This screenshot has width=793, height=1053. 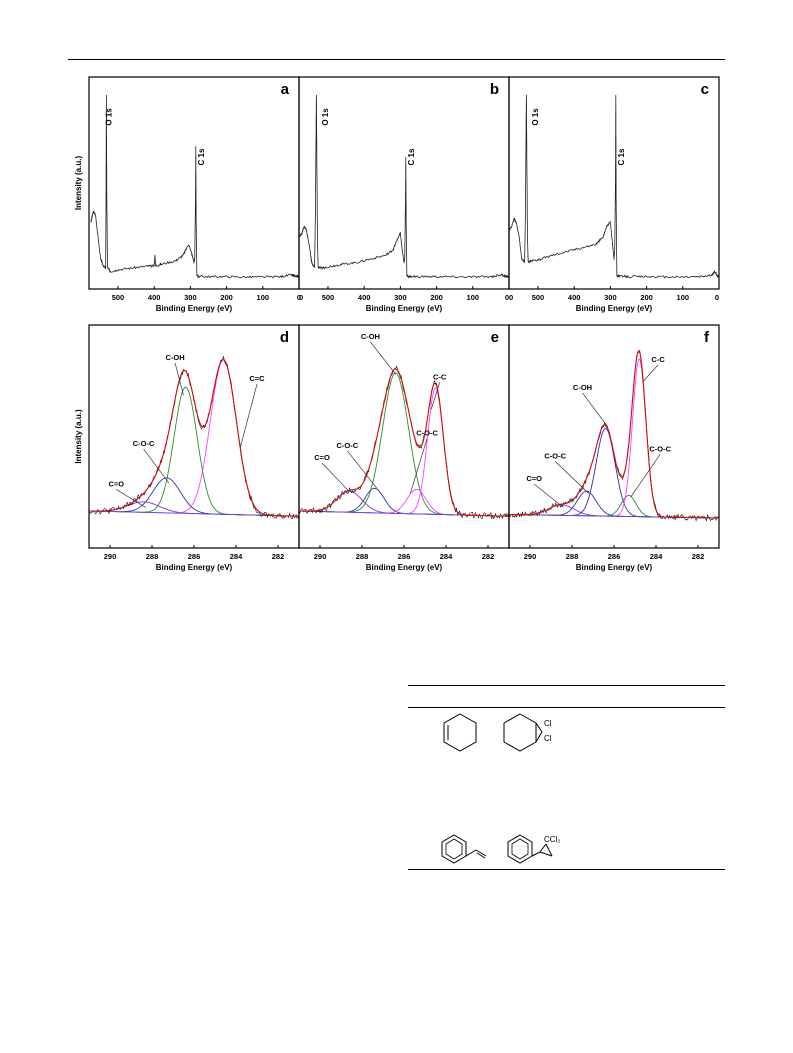 I want to click on panel-c-frame, so click(x=614, y=183).